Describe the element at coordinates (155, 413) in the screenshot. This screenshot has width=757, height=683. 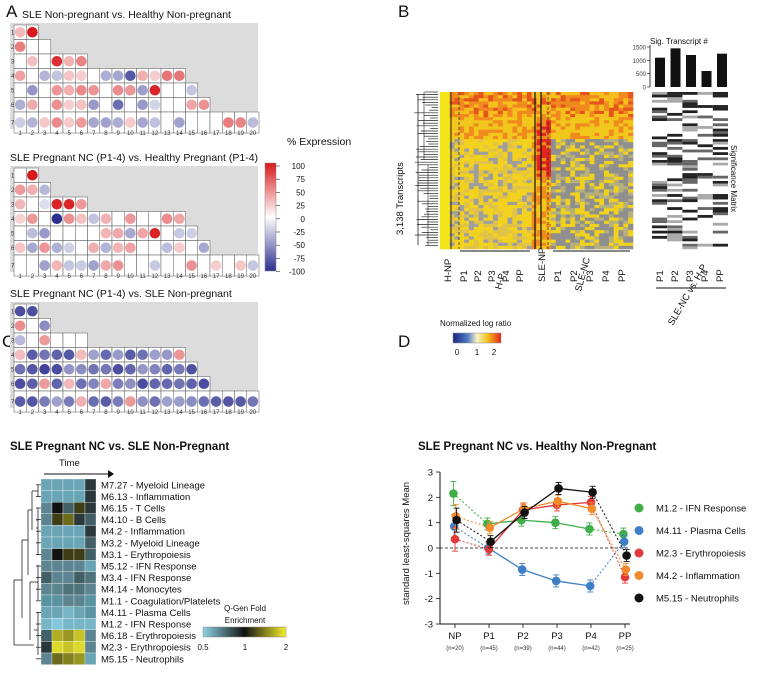
I see `col-label: 12` at that location.